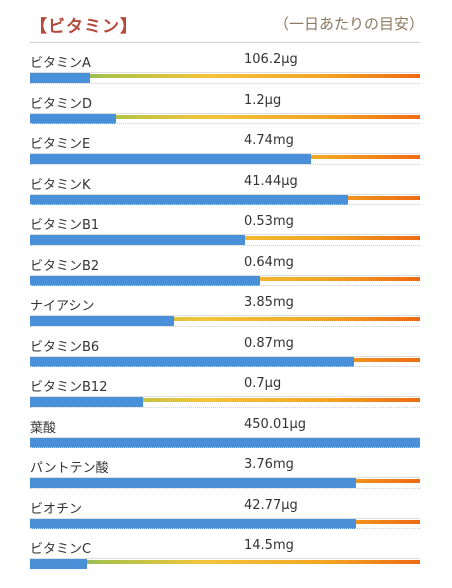 This screenshot has width=452, height=588. I want to click on vitamin-row: ビタミンE 4.74mg, so click(225, 144).